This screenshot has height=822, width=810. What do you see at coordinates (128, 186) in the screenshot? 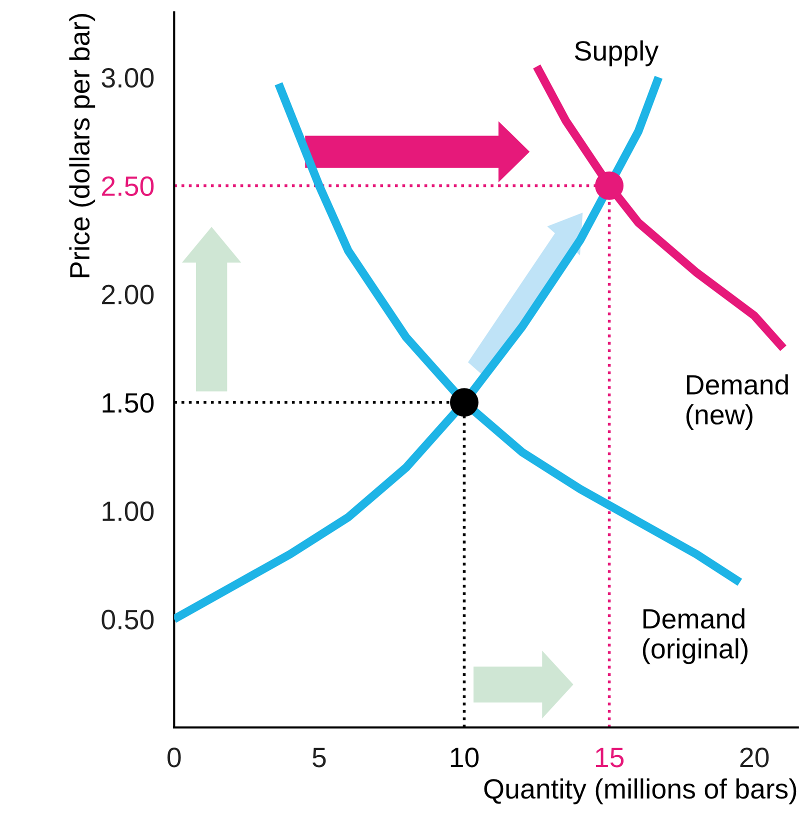
I see `y-tick-label: 2.50` at bounding box center [128, 186].